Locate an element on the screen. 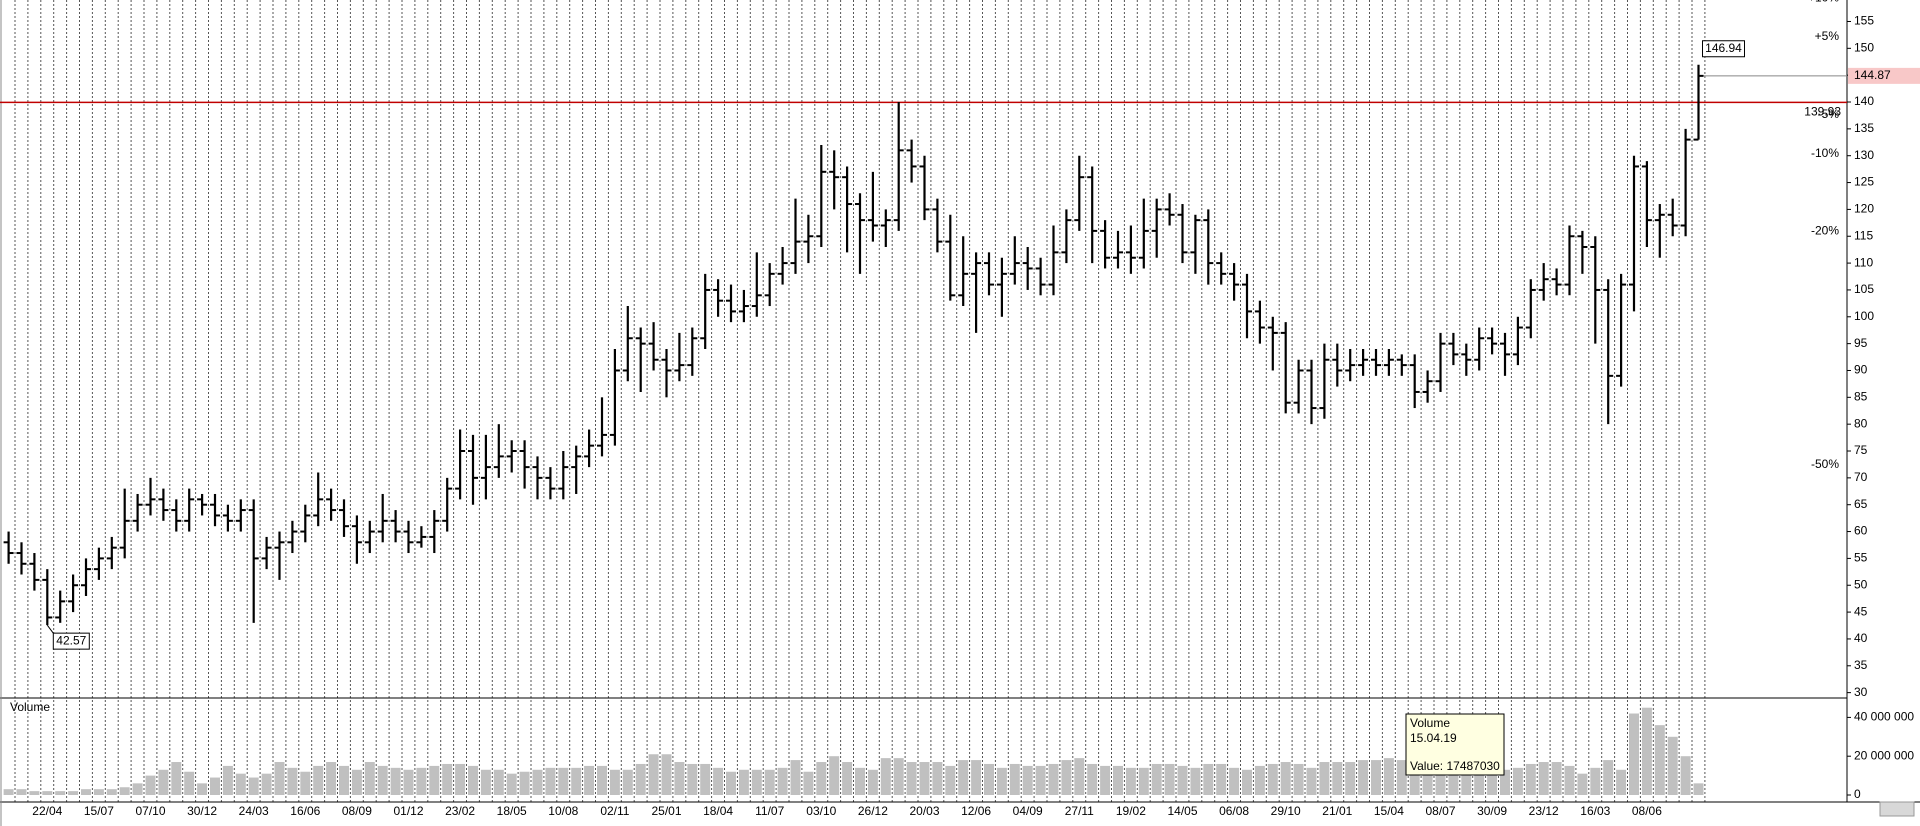  x-tick-label: 03/10 is located at coordinates (821, 811).